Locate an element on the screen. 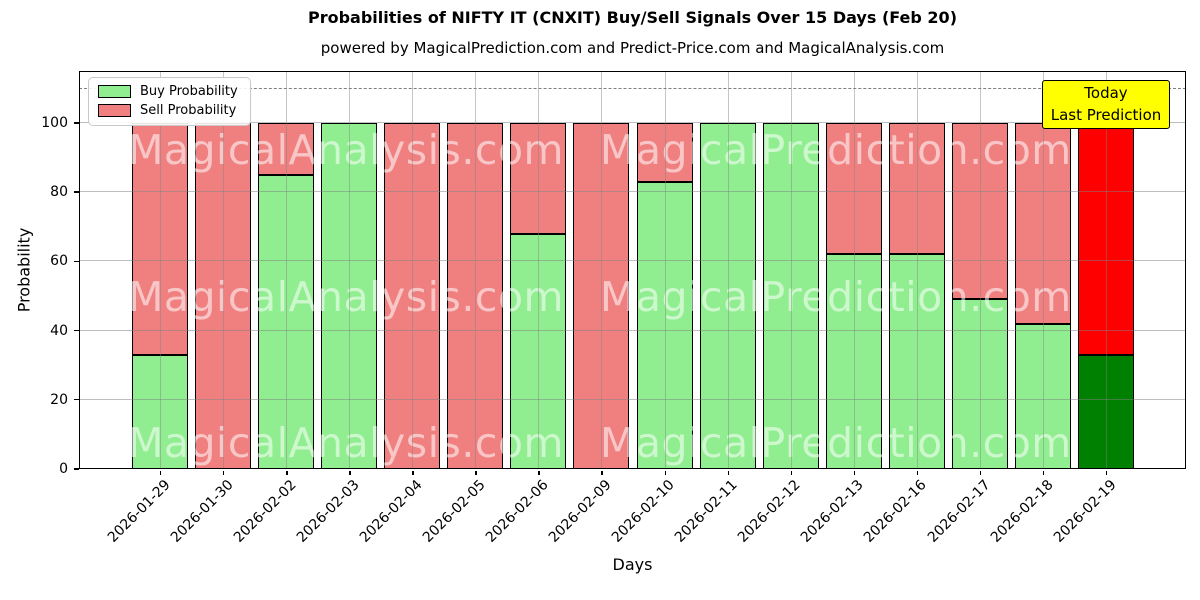 This screenshot has height=600, width=1200. x-tick-label: 2026-02-11 is located at coordinates (706, 511).